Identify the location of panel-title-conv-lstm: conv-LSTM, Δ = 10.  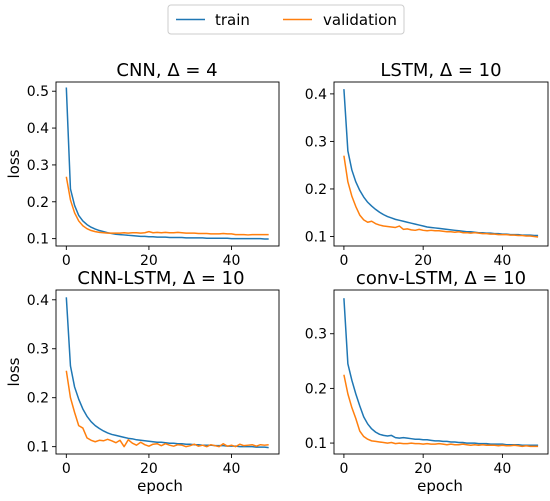
(441, 278).